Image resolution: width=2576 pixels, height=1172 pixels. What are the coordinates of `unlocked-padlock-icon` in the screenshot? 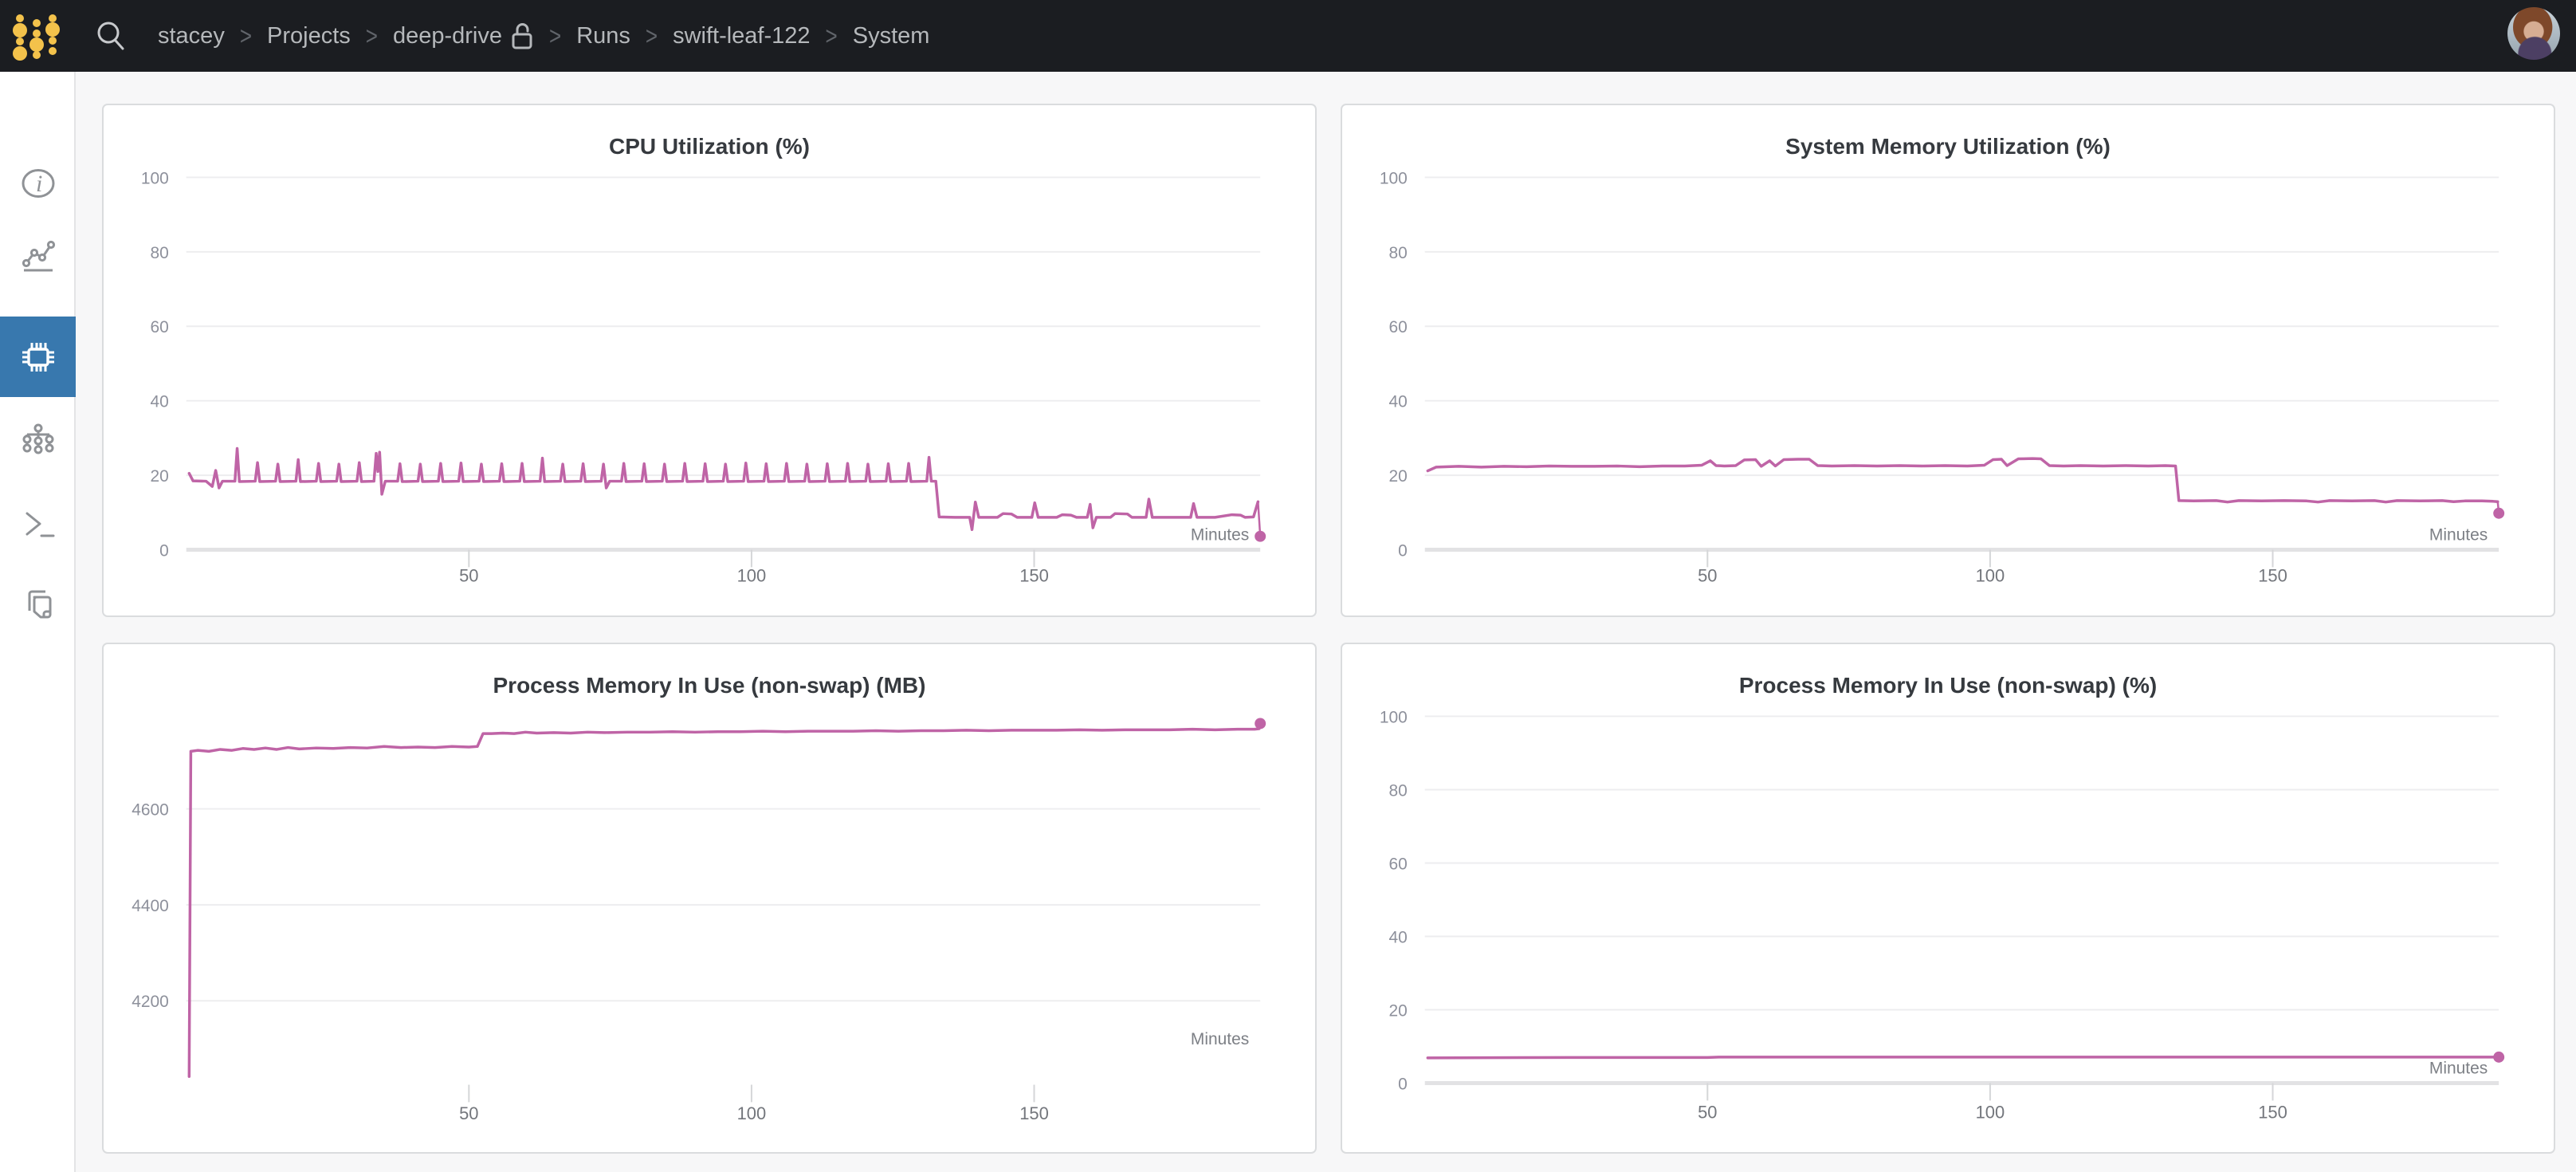 It's located at (522, 36).